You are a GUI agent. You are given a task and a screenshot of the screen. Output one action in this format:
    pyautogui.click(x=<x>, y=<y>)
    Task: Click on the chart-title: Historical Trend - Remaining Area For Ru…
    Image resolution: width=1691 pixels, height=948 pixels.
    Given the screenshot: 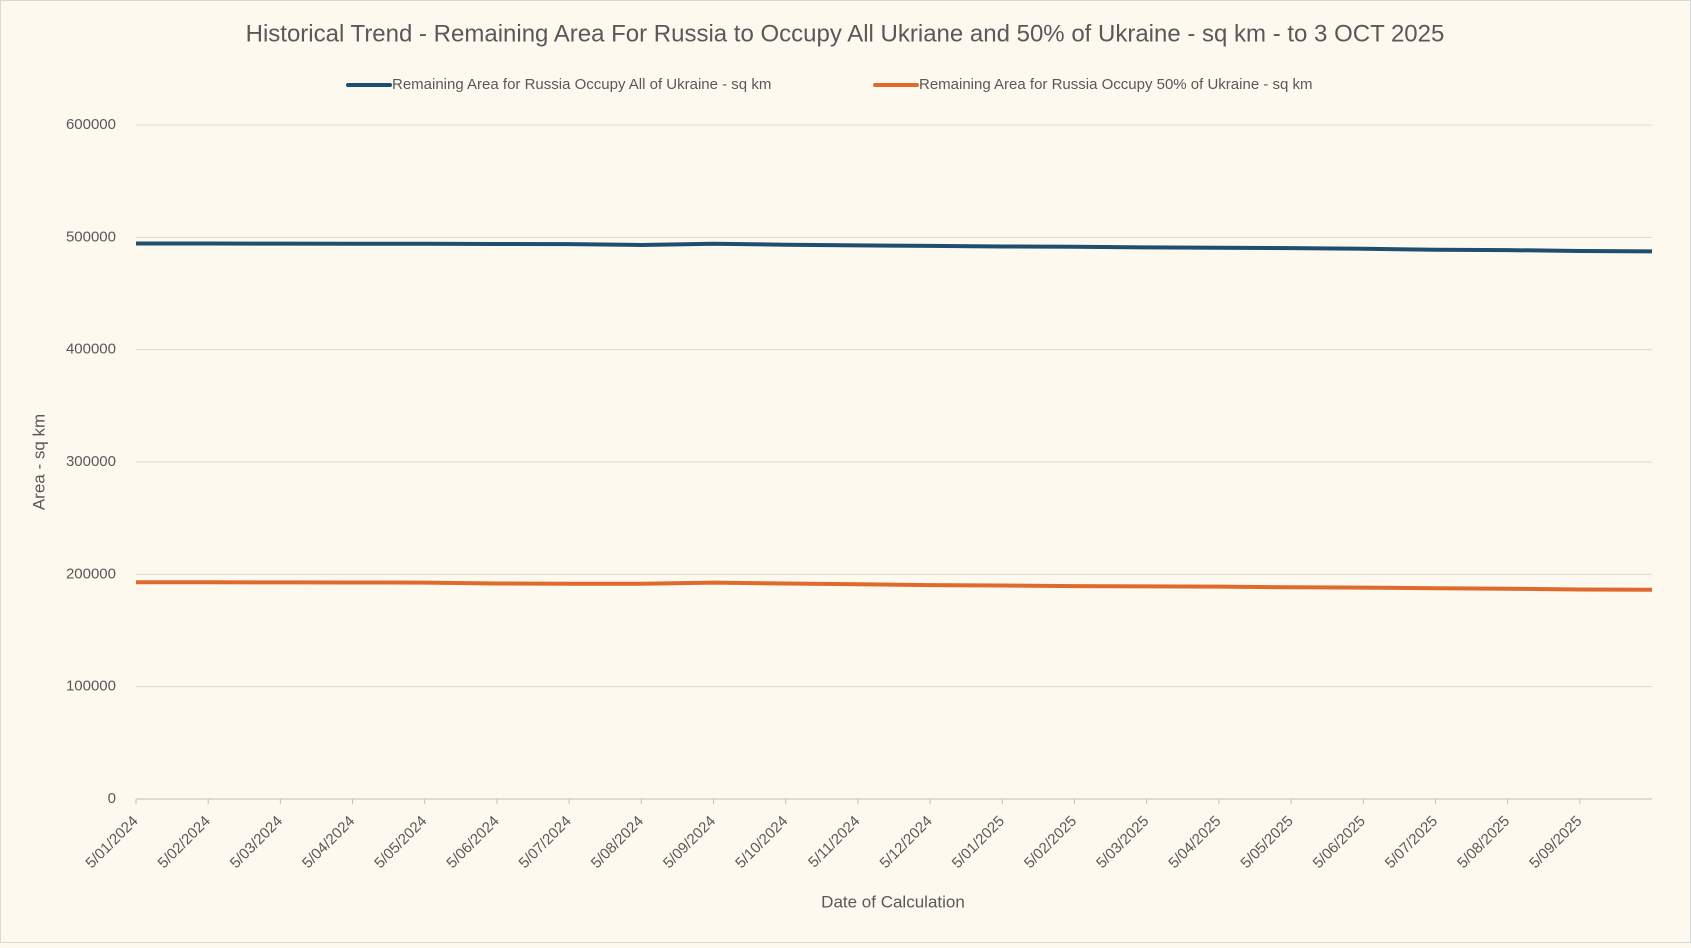 What is the action you would take?
    pyautogui.click(x=845, y=33)
    